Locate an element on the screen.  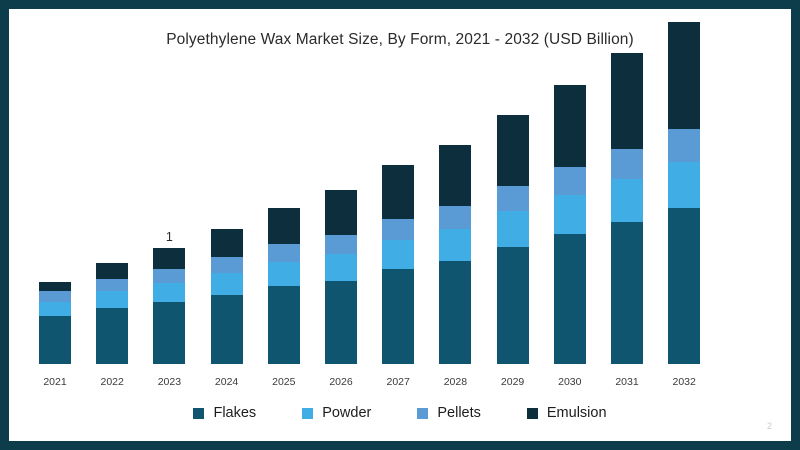
bar-segment-powder-2025 is located at coordinates (283, 273).